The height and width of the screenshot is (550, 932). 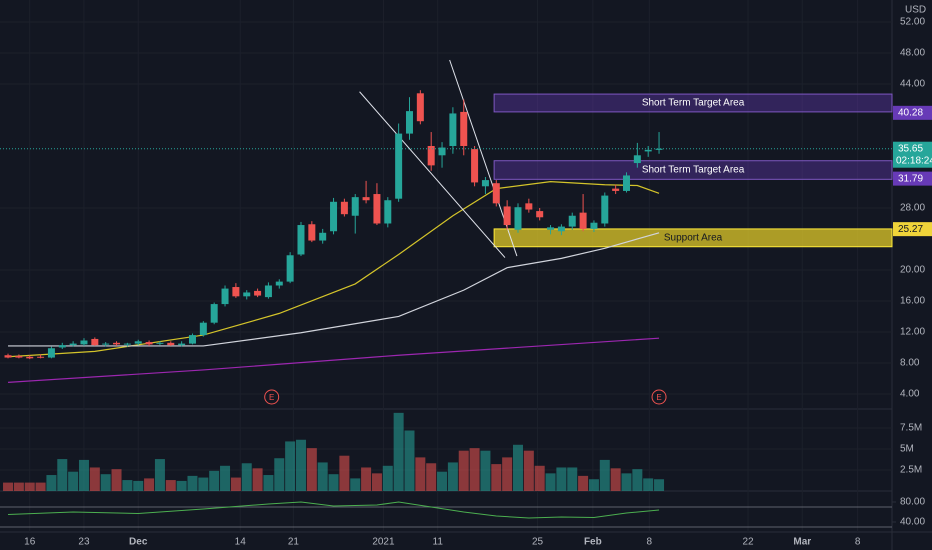 I want to click on volume-tick-label: 5M, so click(x=907, y=449).